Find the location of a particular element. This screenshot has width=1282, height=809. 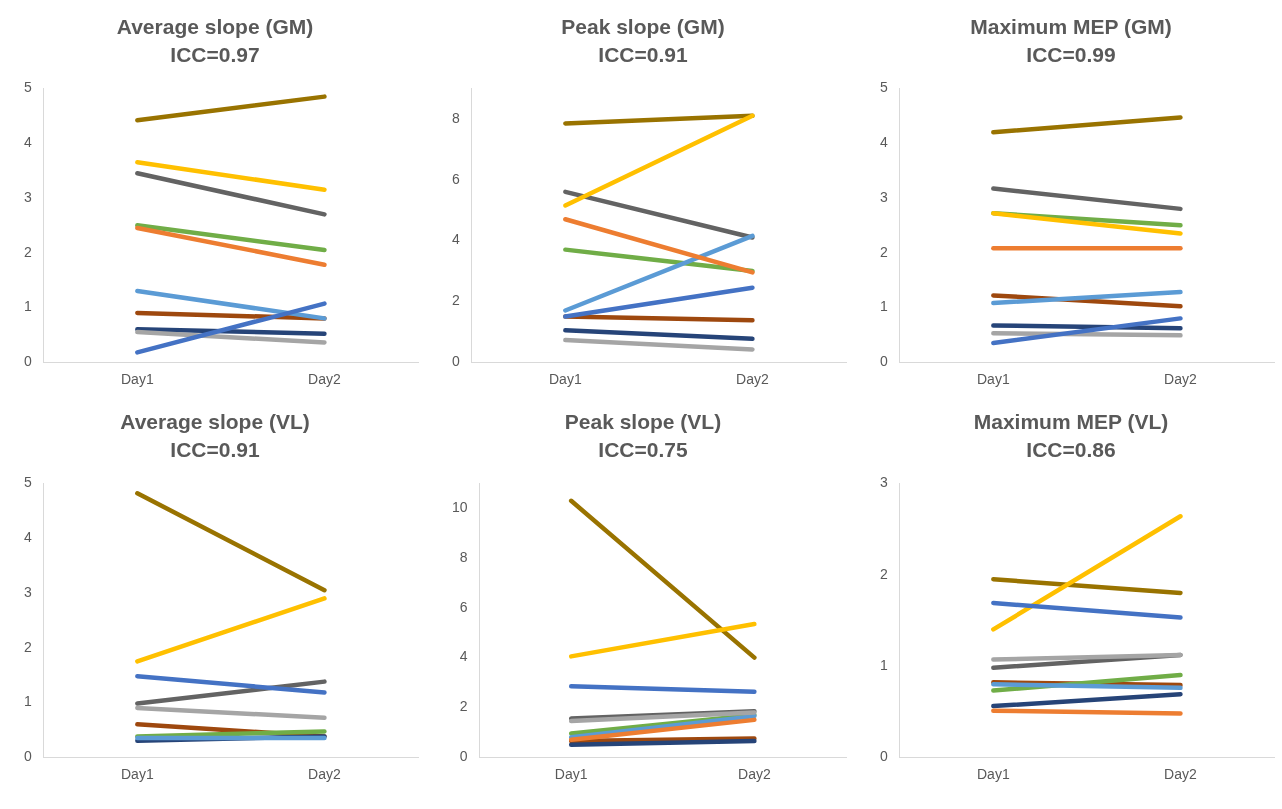

y-tick-label: 10 is located at coordinates (459, 507).